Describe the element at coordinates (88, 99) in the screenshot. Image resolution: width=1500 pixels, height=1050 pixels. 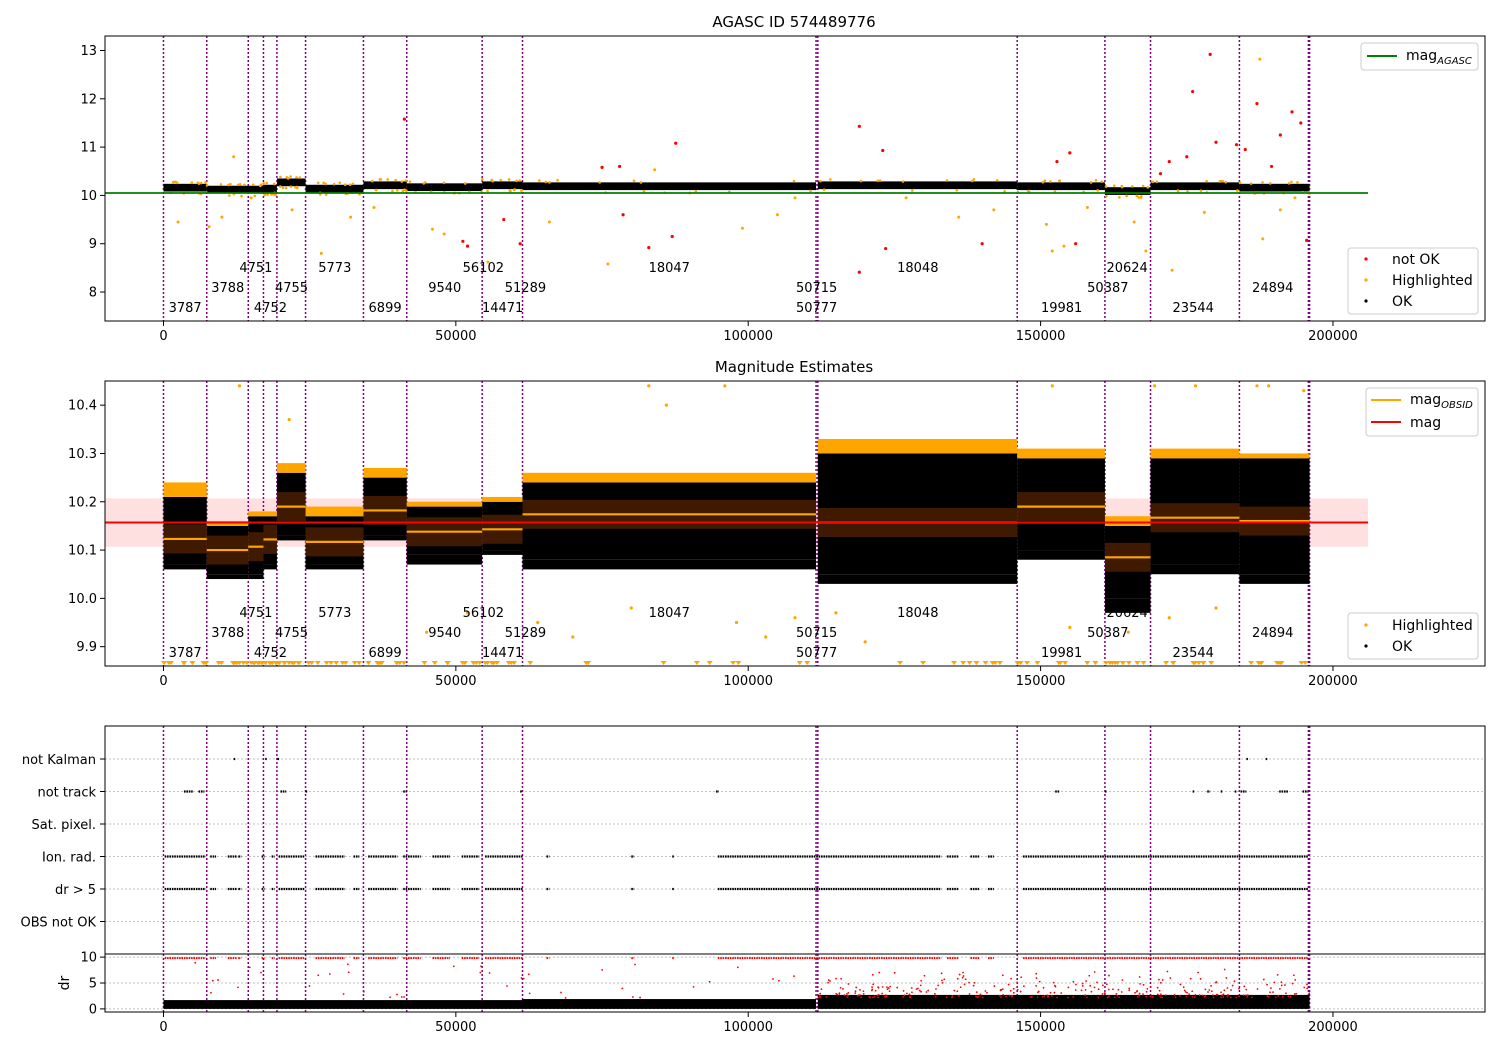
I see `ytick-label: 12` at that location.